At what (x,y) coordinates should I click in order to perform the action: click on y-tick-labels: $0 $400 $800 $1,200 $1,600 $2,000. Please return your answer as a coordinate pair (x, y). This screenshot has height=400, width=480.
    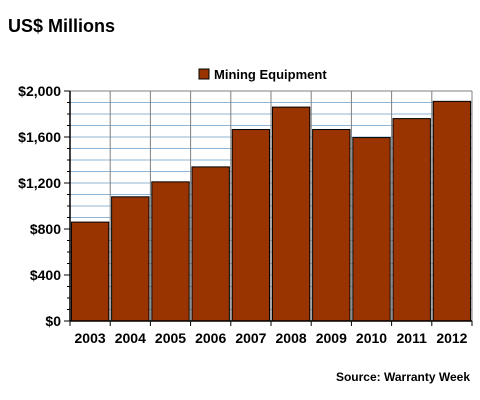
    Looking at the image, I should click on (39, 206).